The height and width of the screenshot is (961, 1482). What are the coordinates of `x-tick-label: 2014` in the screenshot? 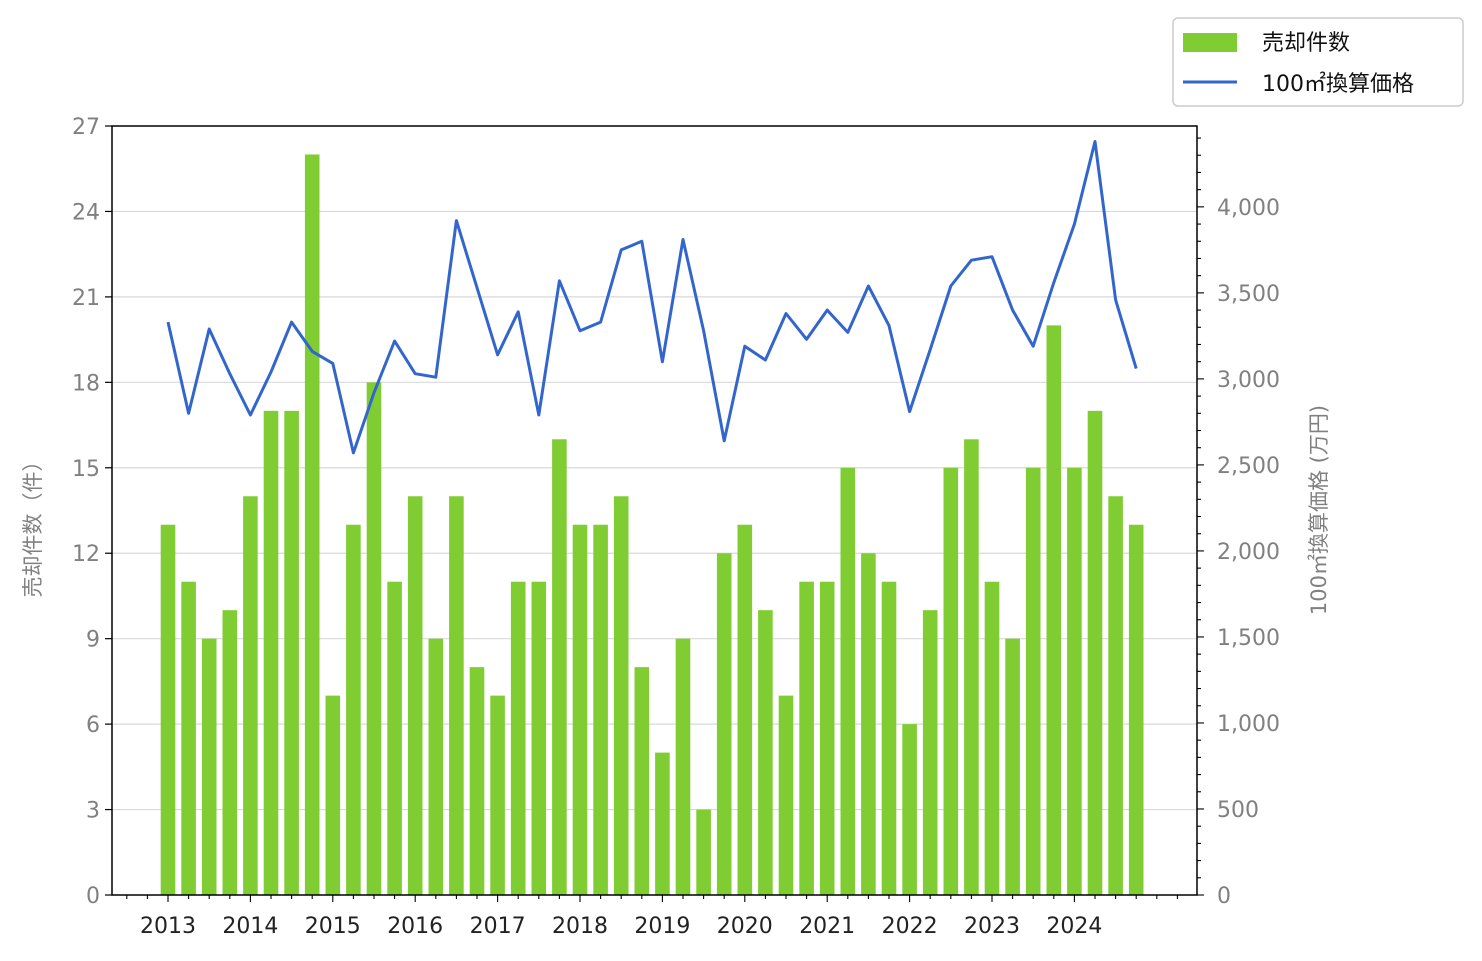 It's located at (250, 926).